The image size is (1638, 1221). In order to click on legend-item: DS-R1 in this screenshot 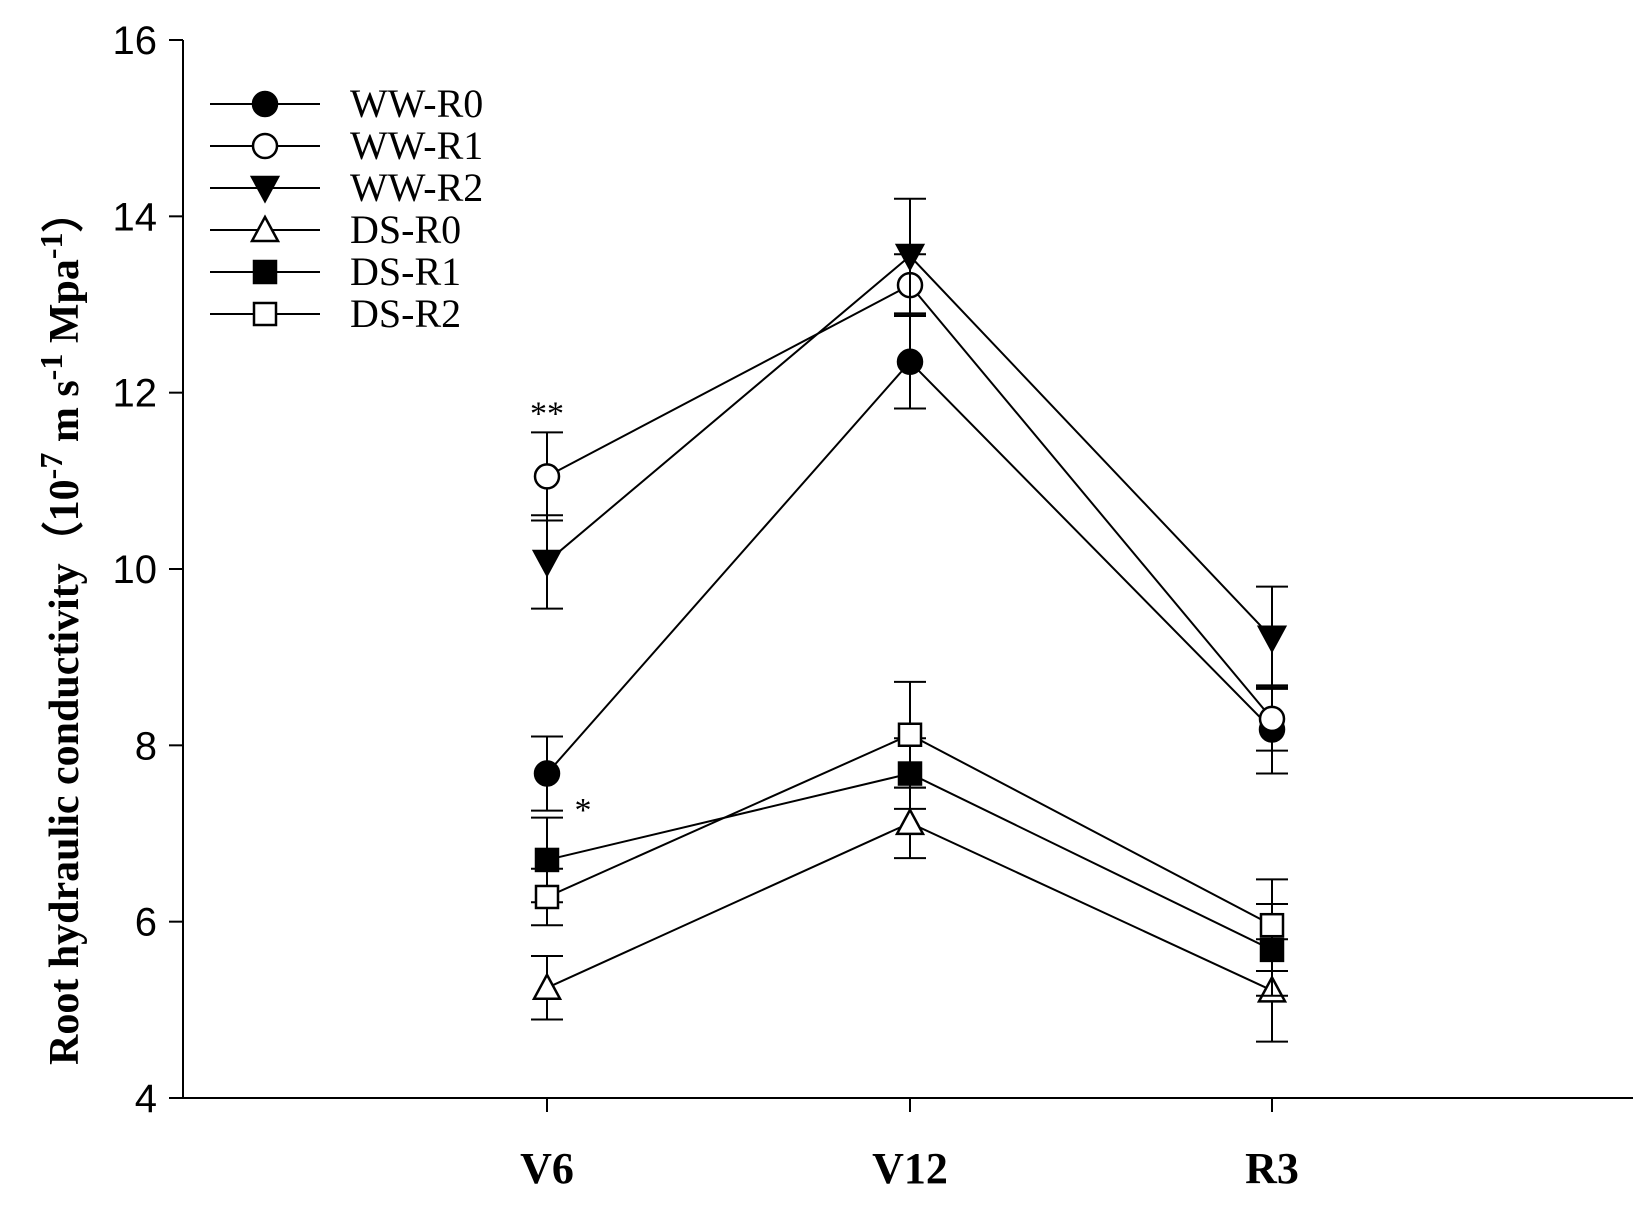, I will do `click(335, 271)`.